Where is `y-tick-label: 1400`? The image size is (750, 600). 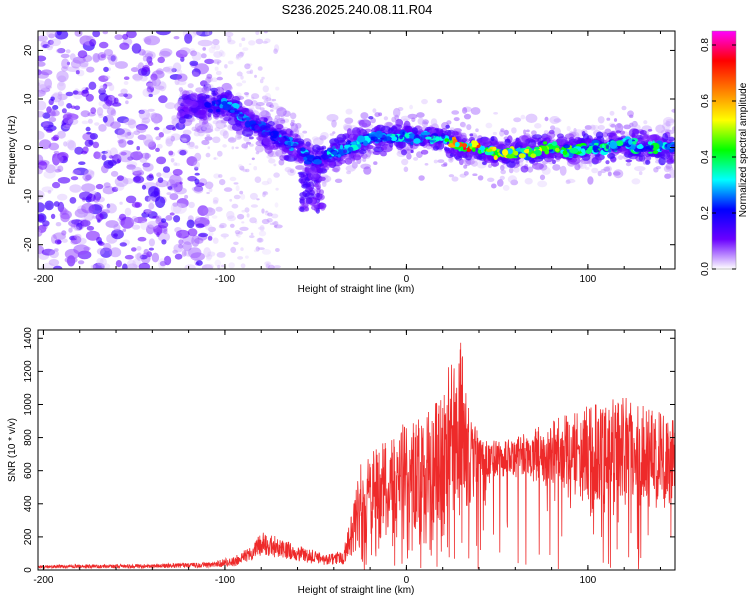 y-tick-label: 1400 is located at coordinates (28, 338).